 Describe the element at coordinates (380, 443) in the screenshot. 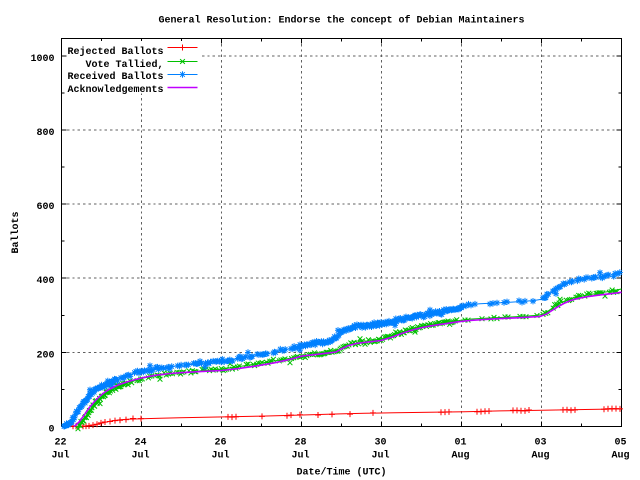

I see `svg-text: 30` at that location.